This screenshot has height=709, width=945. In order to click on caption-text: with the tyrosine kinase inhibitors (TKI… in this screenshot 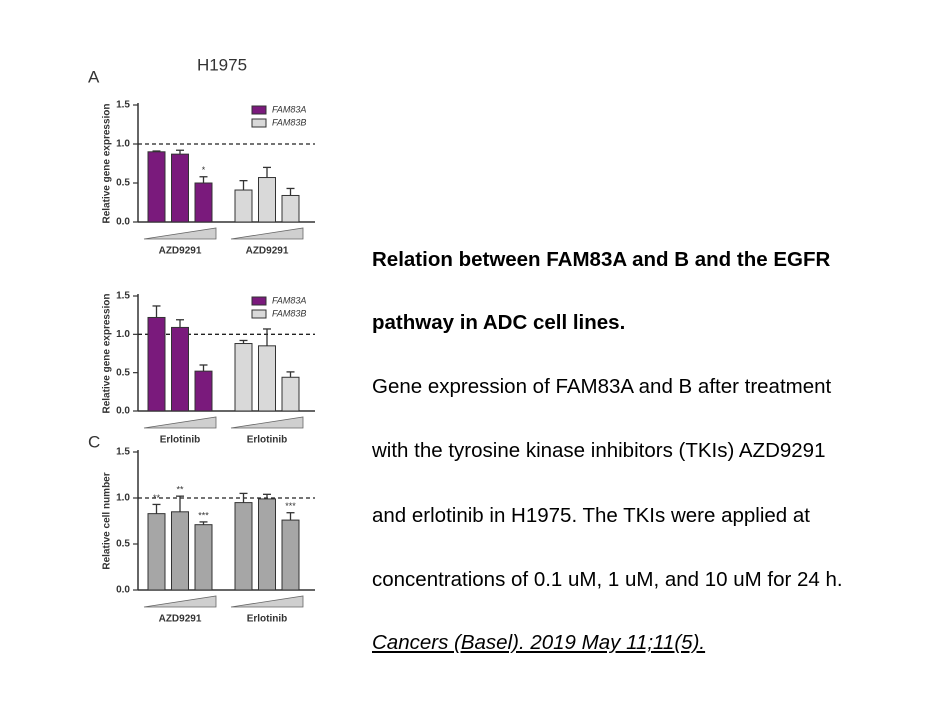, I will do `click(599, 450)`.